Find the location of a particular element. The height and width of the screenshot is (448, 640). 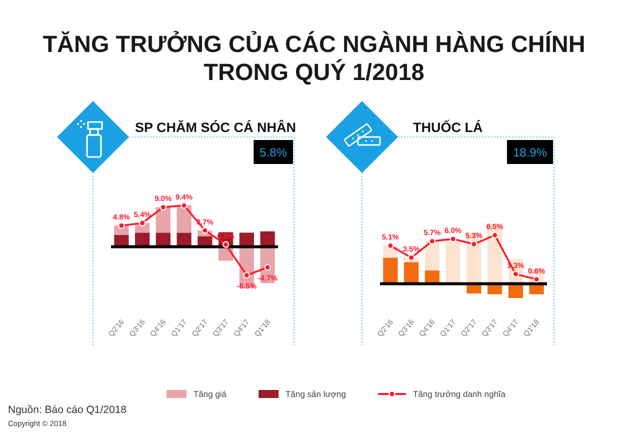

chart-title: THUỐC LÁ is located at coordinates (448, 127).